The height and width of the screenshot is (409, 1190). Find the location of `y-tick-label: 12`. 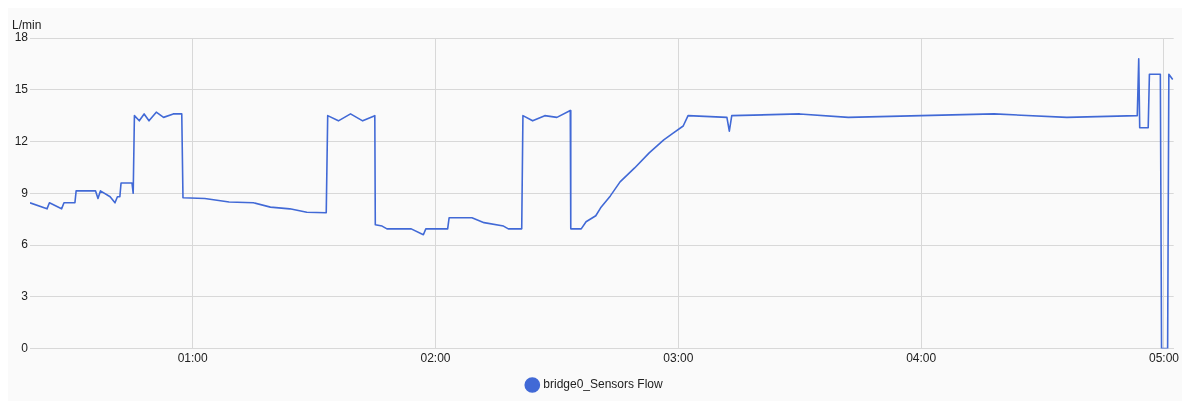

y-tick-label: 12 is located at coordinates (21, 140).